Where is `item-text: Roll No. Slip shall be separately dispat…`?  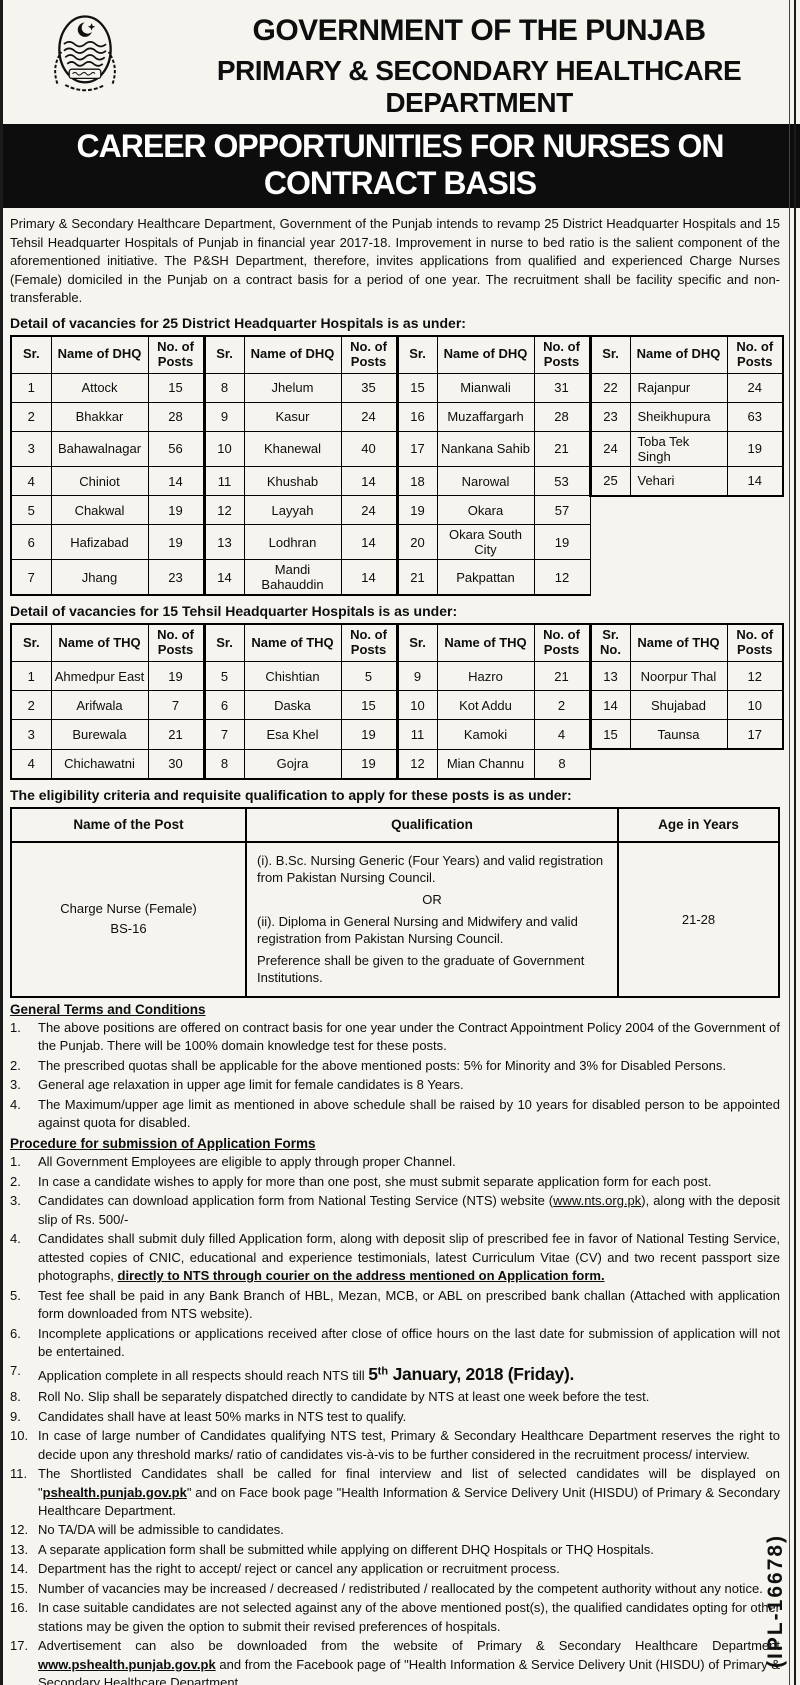 item-text: Roll No. Slip shall be separately dispat… is located at coordinates (409, 1397).